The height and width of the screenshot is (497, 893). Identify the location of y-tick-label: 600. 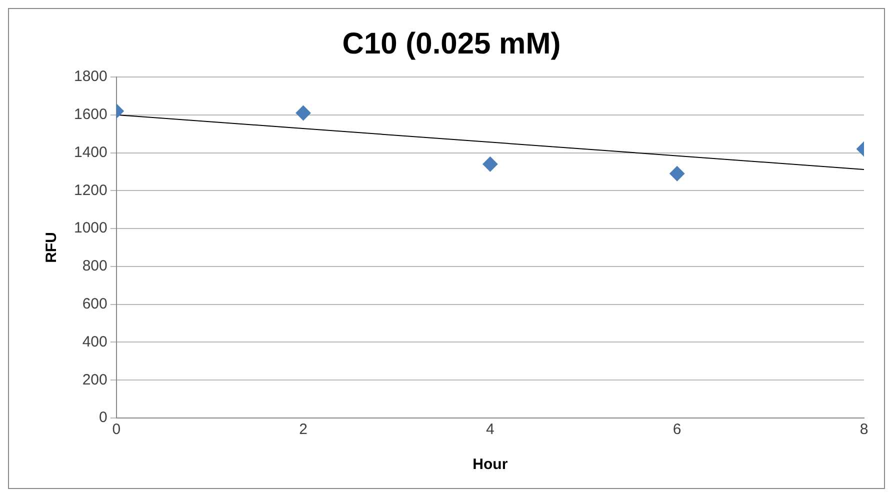
(95, 303).